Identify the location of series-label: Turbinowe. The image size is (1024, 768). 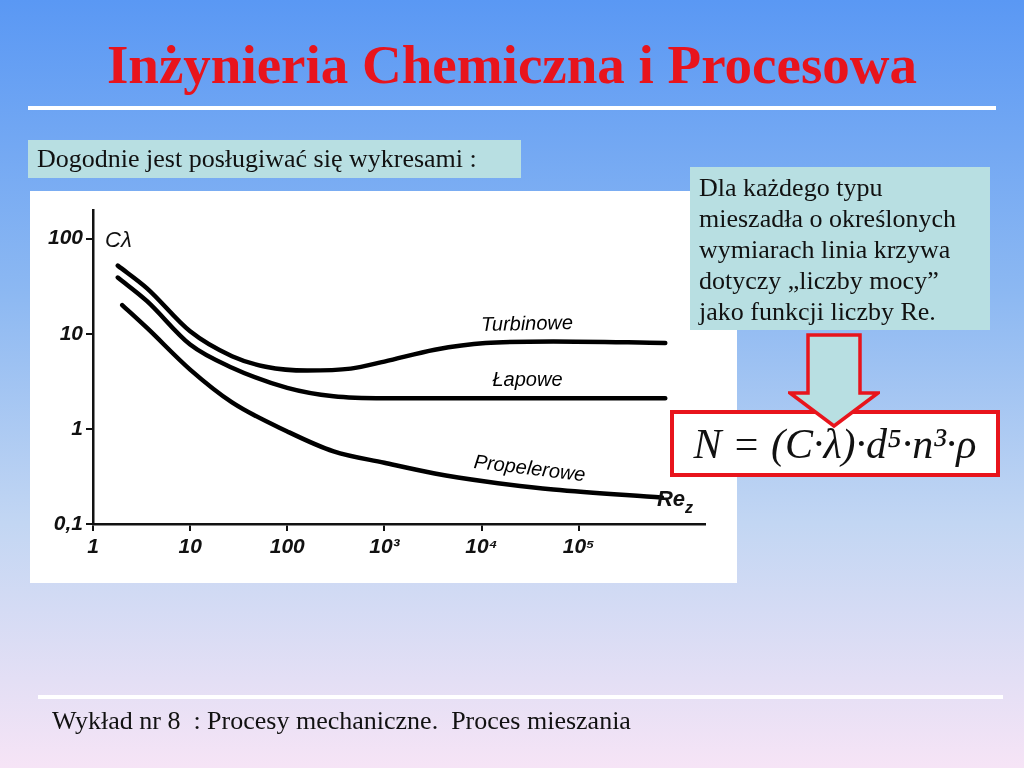
(527, 323).